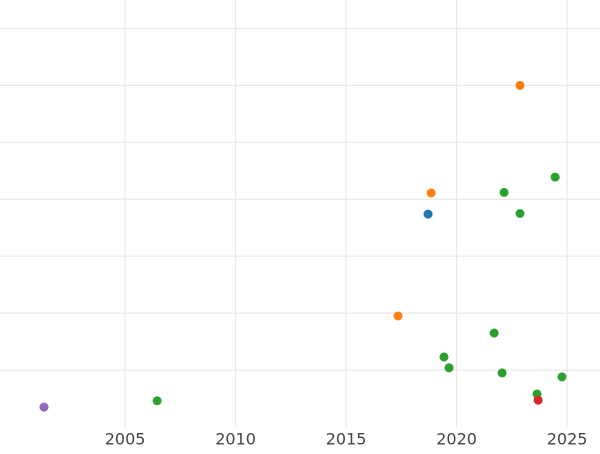 This screenshot has width=600, height=454. What do you see at coordinates (567, 439) in the screenshot?
I see `x-tick-label: 2025` at bounding box center [567, 439].